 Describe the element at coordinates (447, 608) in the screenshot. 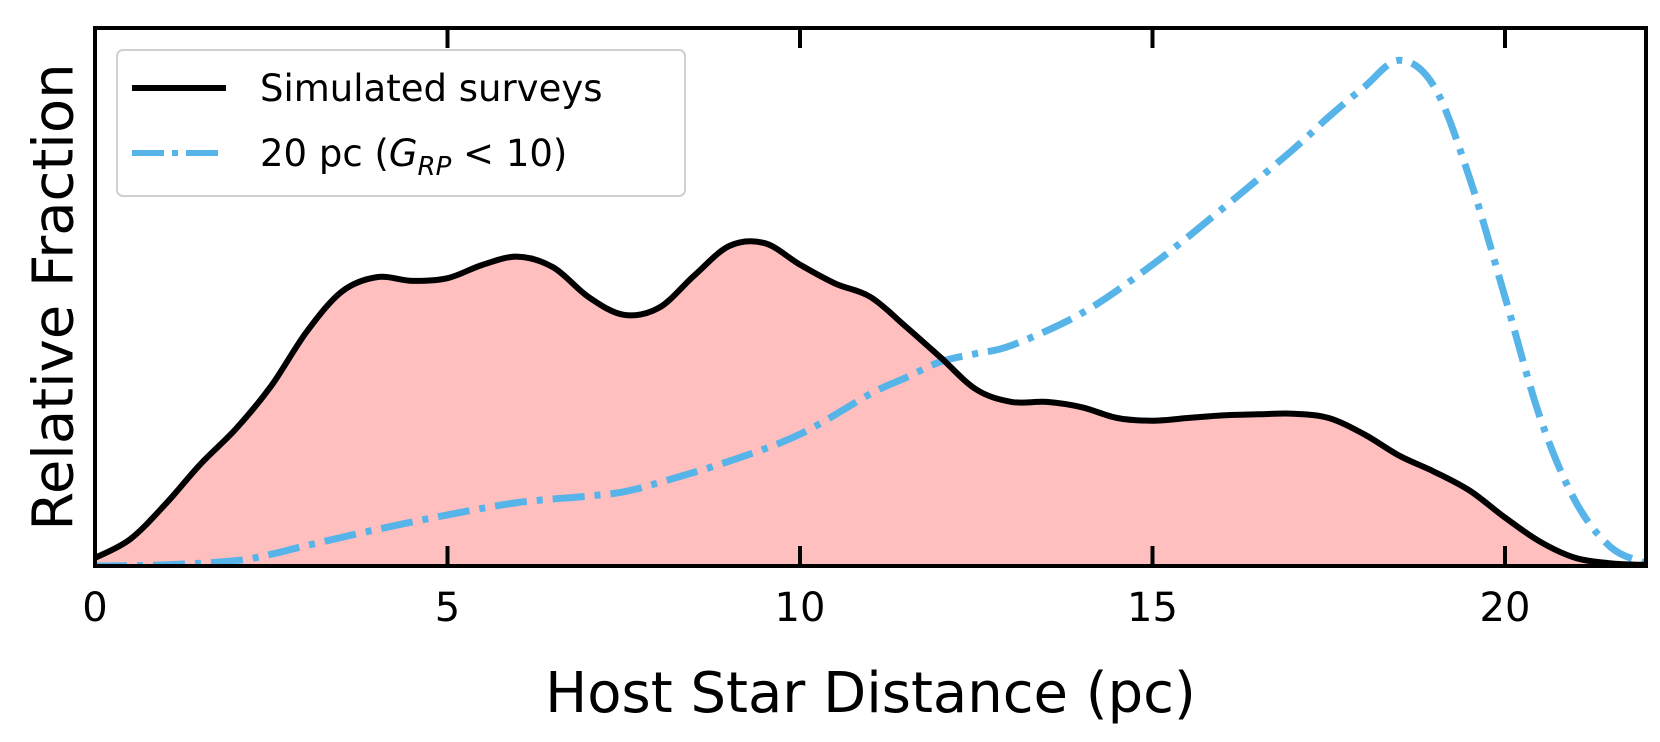

I see `x-tick-label: 5` at that location.